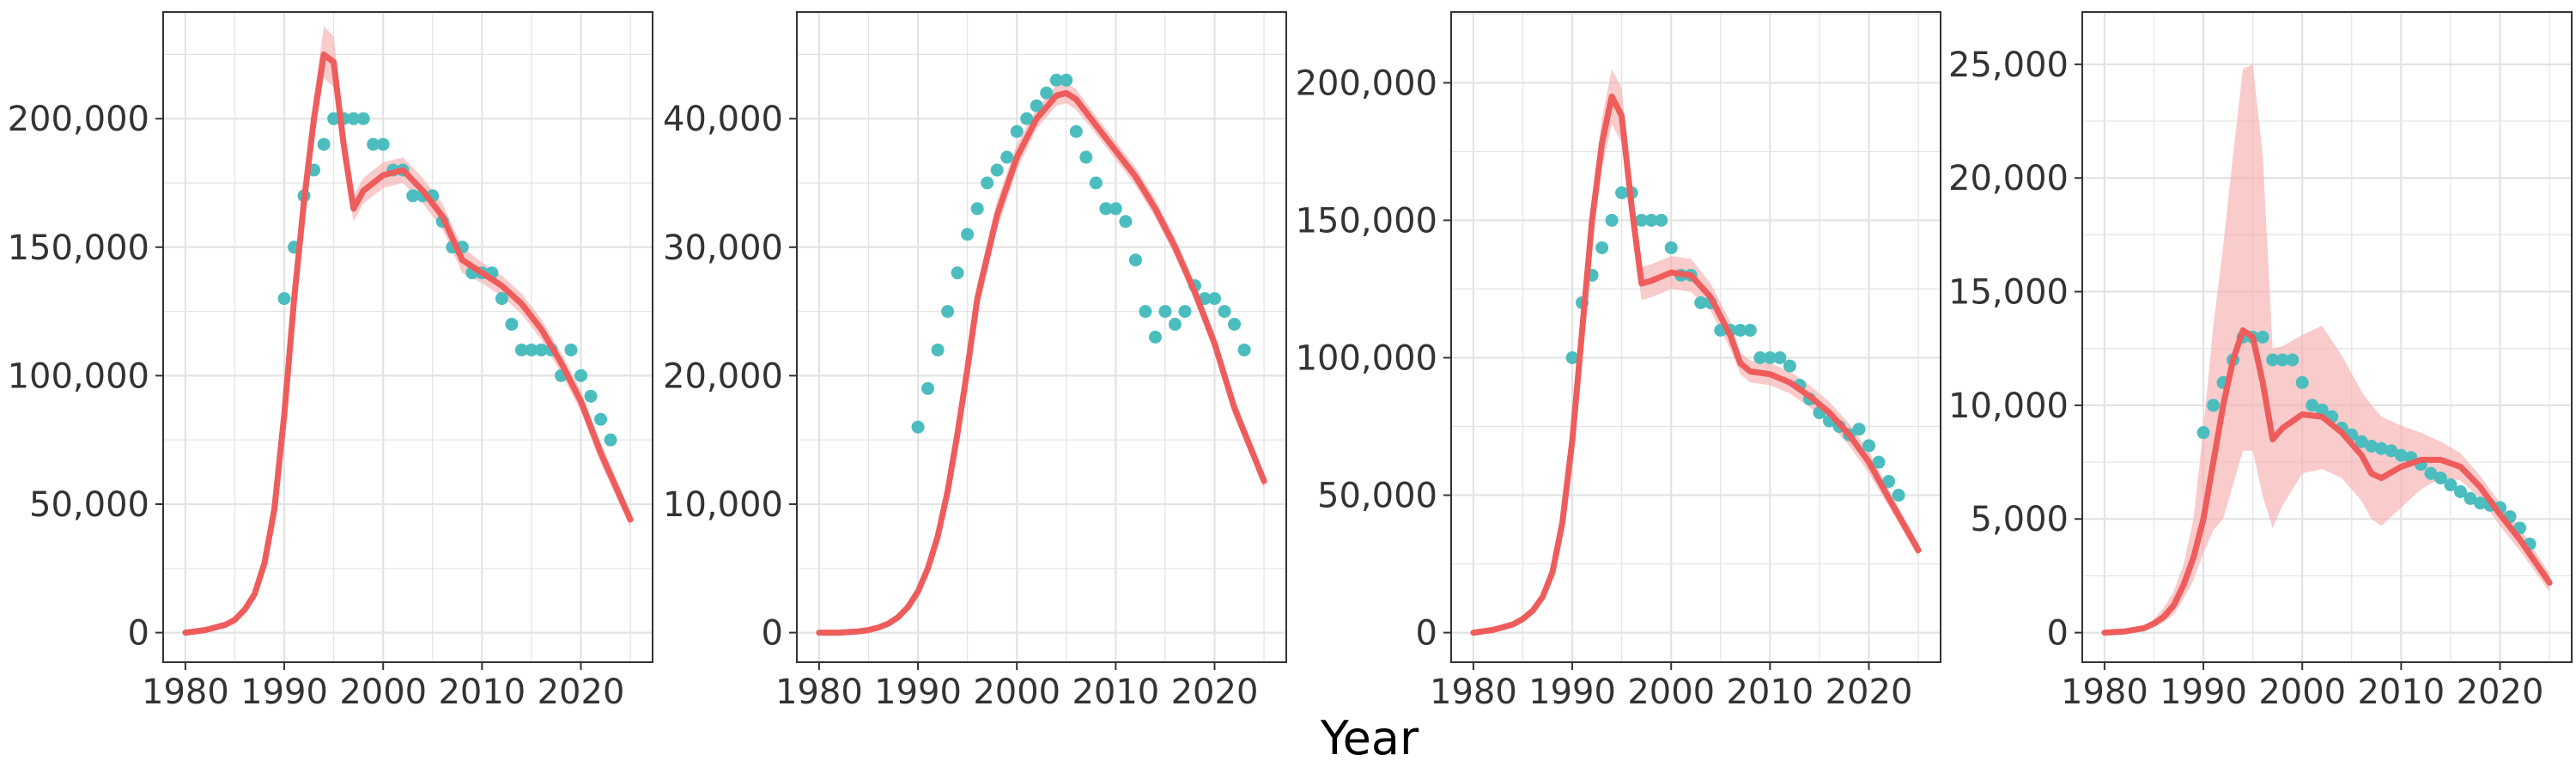 This screenshot has height=773, width=2576. Describe the element at coordinates (78, 248) in the screenshot. I see `y-tick-label: 150,000` at that location.